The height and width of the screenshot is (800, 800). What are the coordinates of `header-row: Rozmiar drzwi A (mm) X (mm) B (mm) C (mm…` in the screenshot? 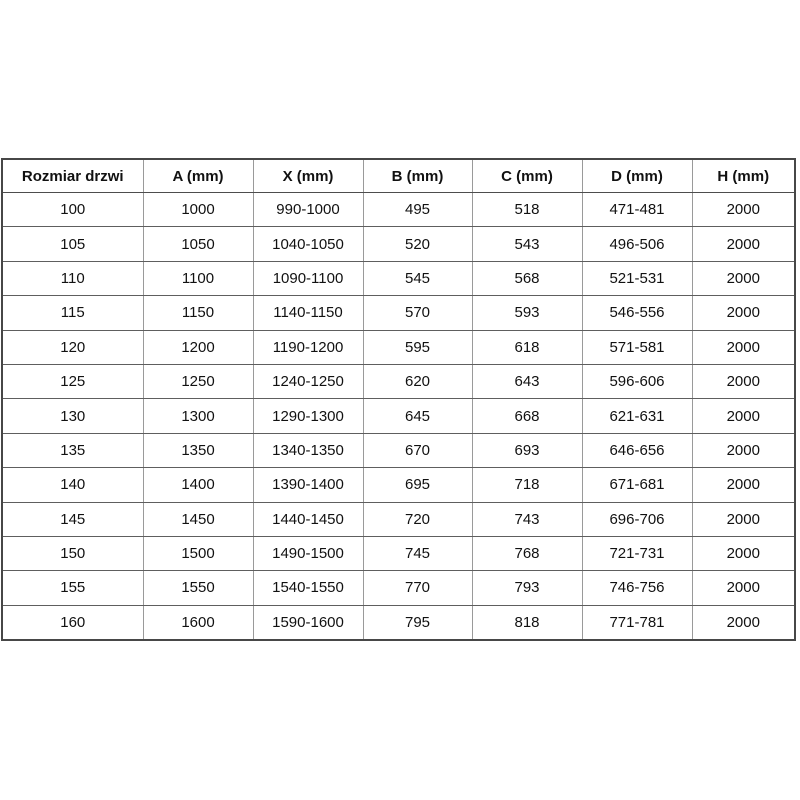 It's located at (398, 175).